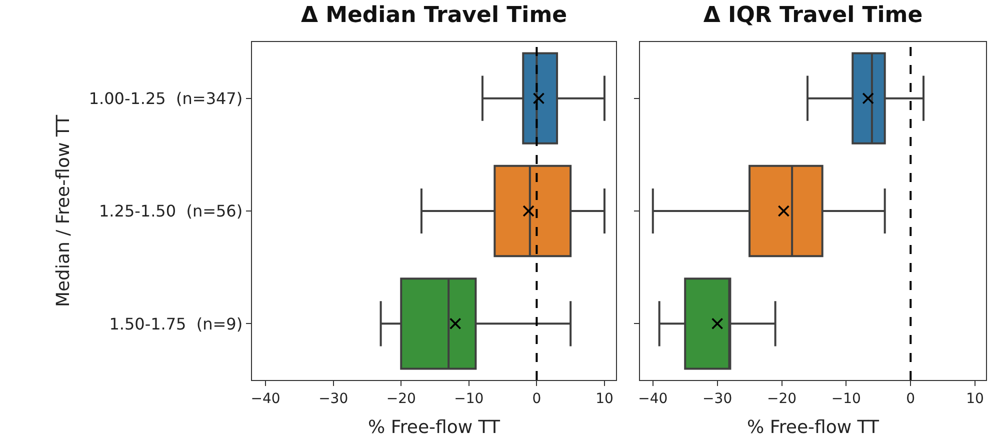 The height and width of the screenshot is (444, 1000). What do you see at coordinates (165, 98) in the screenshot?
I see `y-tick-label: 1.00-1.25 (n=347)` at bounding box center [165, 98].